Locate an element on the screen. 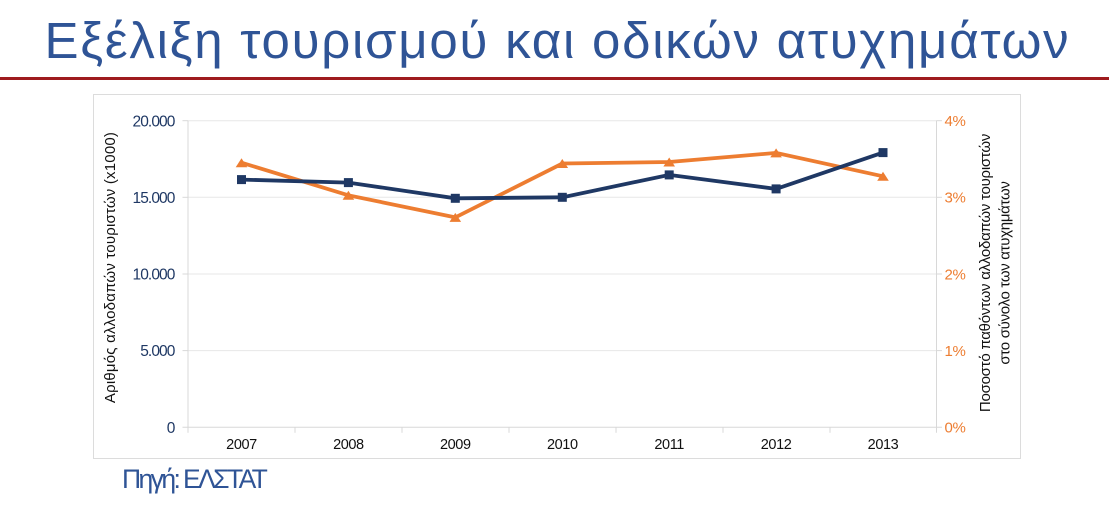 The width and height of the screenshot is (1109, 513). svg-text:Αριθμός αλλοδαπών τουριστών (x: Αριθμός αλλοδαπών τουριστών (x1000) is located at coordinates (110, 267).